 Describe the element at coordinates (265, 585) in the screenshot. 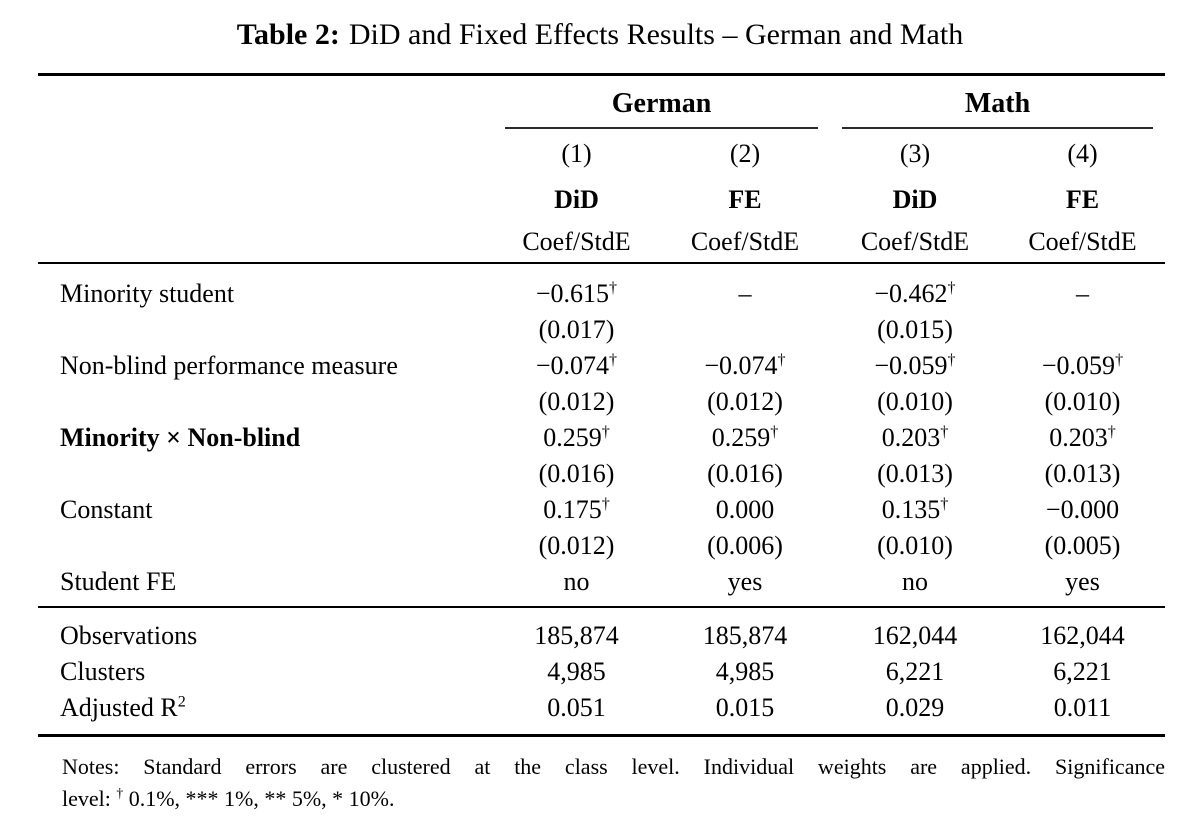

I see `row-label: Student FE` at that location.